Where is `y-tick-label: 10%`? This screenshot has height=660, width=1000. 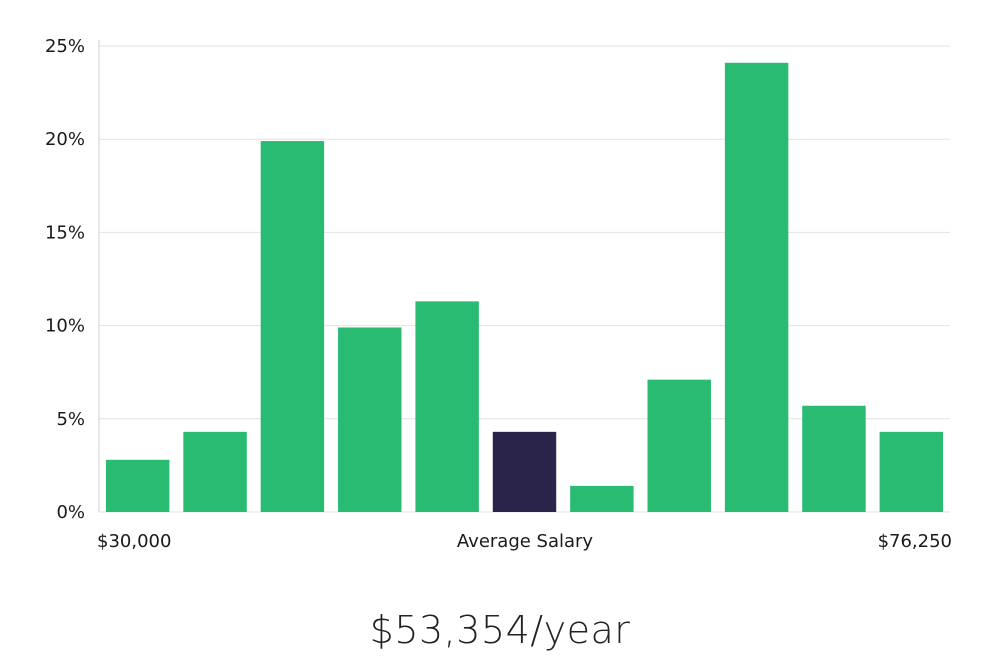 y-tick-label: 10% is located at coordinates (65, 326).